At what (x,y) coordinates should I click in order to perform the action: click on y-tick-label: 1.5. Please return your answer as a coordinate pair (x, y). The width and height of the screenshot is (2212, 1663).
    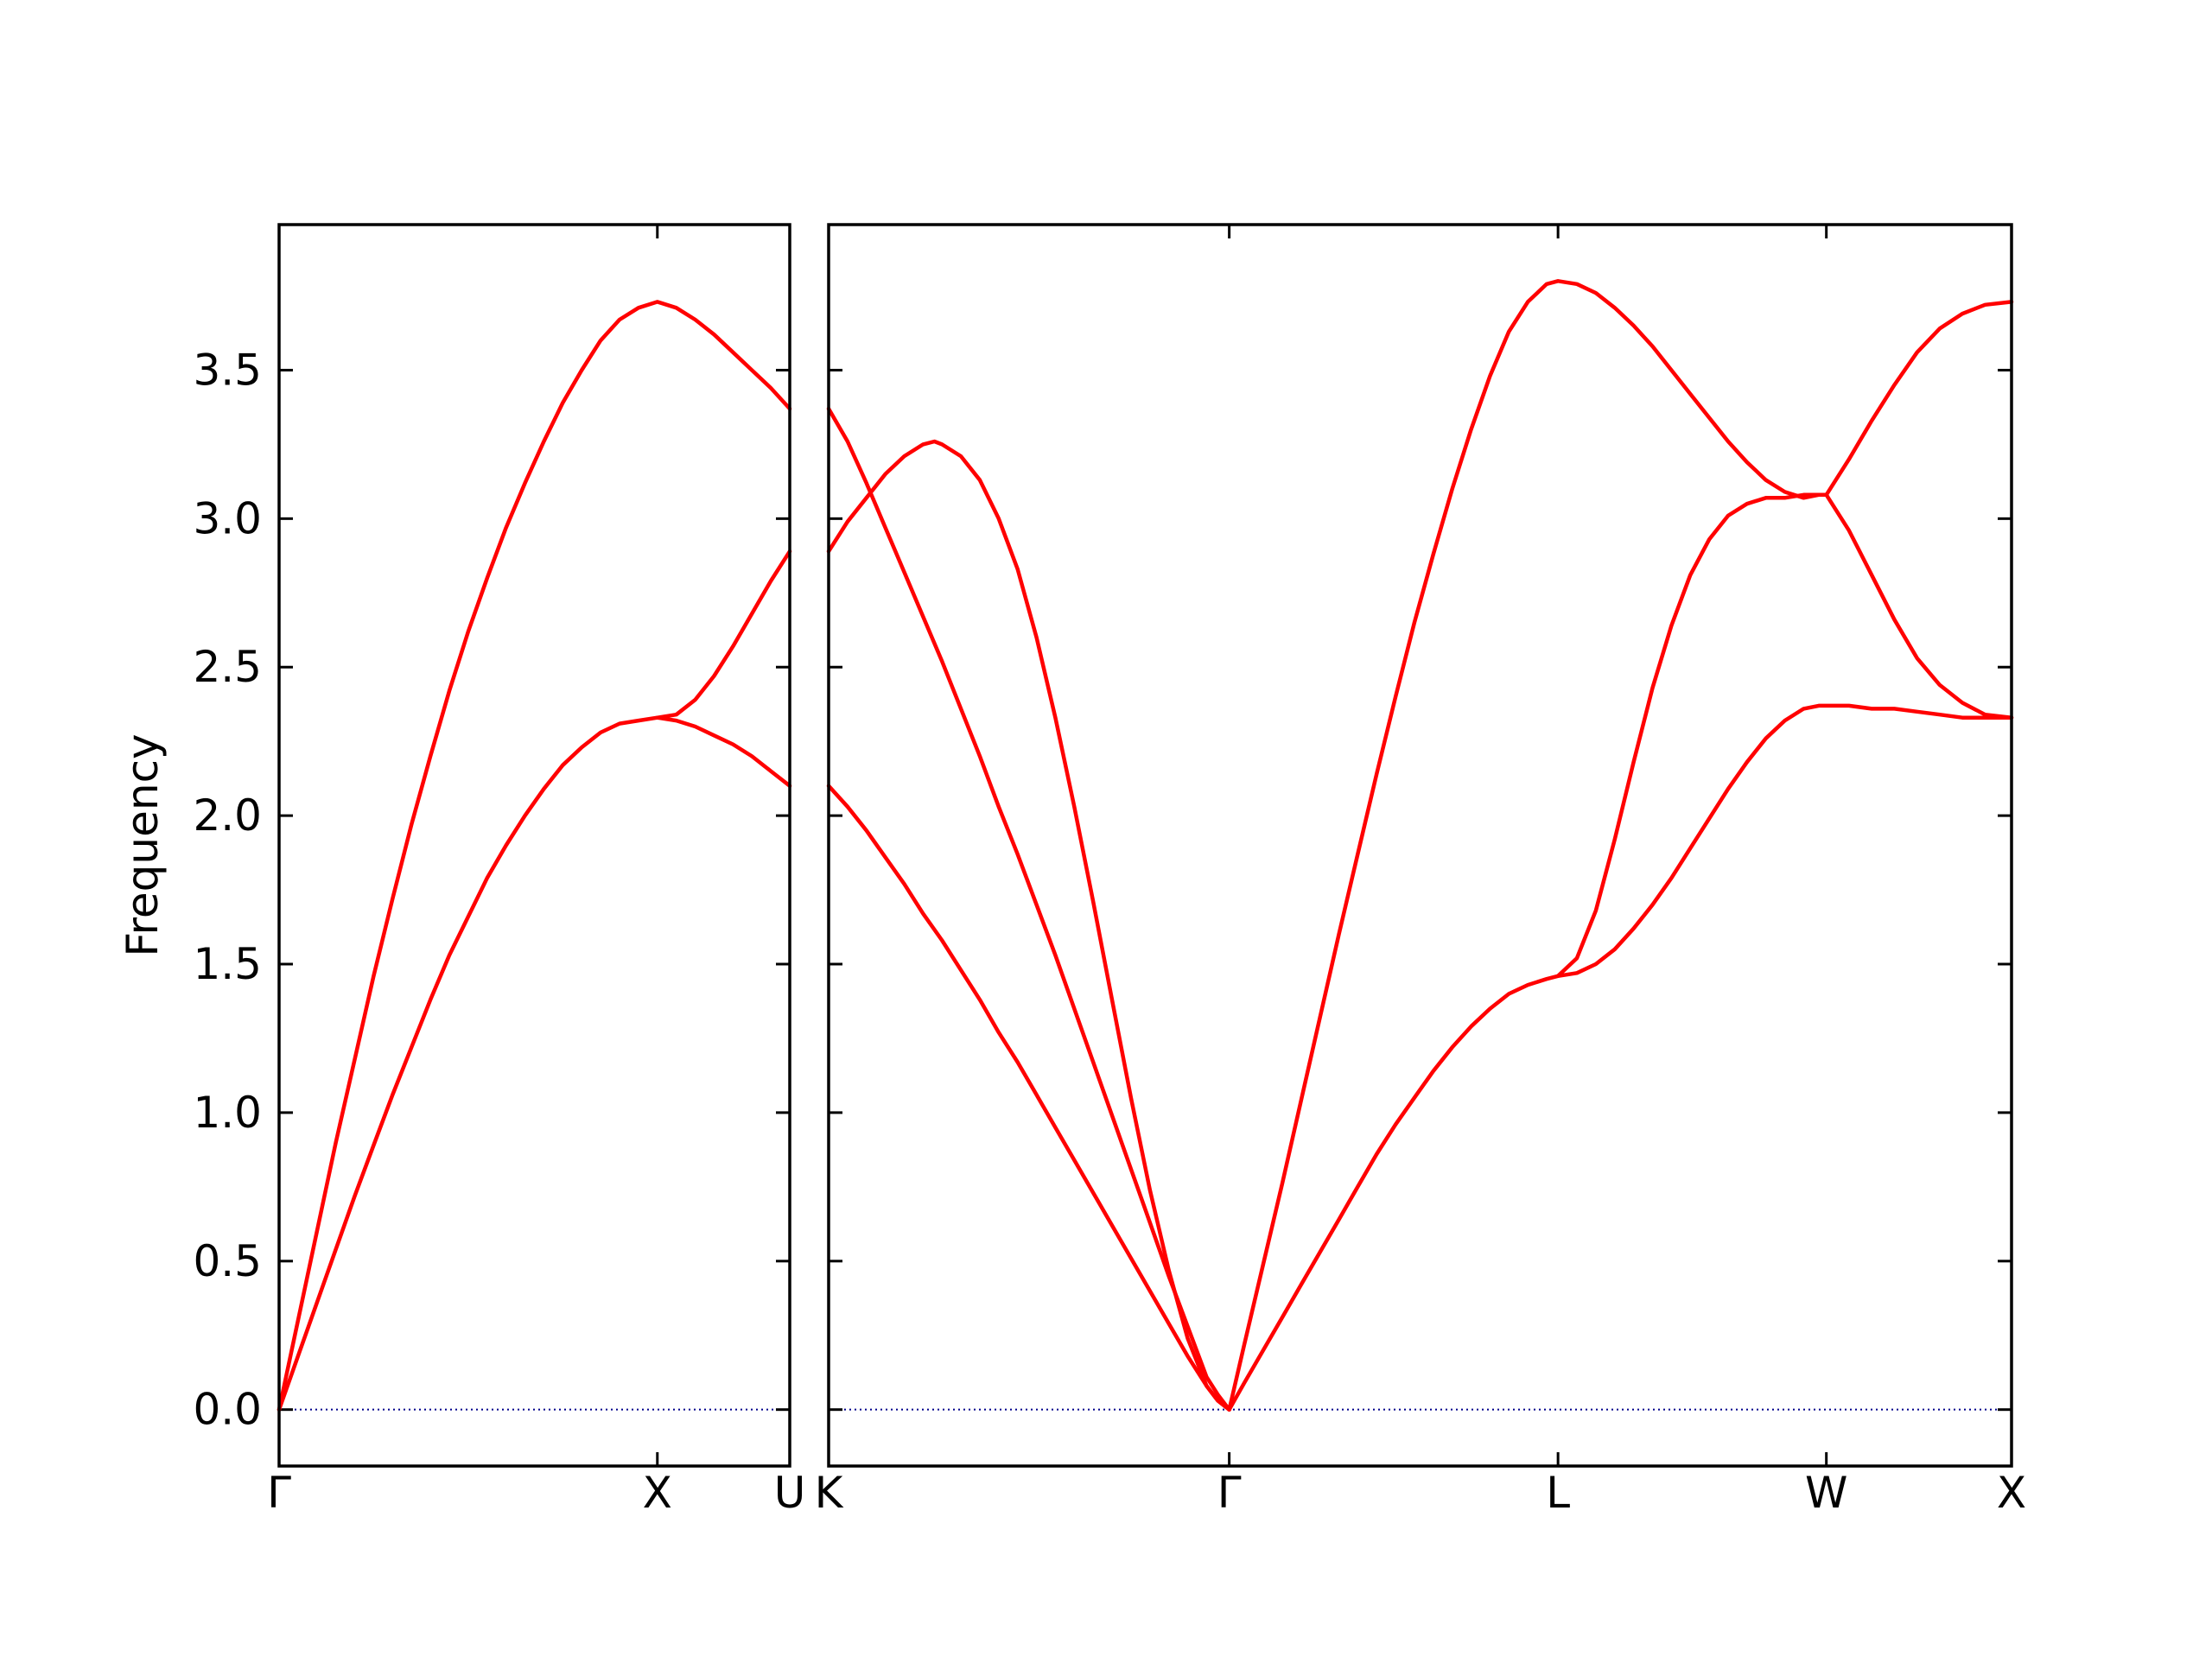
    Looking at the image, I should click on (227, 964).